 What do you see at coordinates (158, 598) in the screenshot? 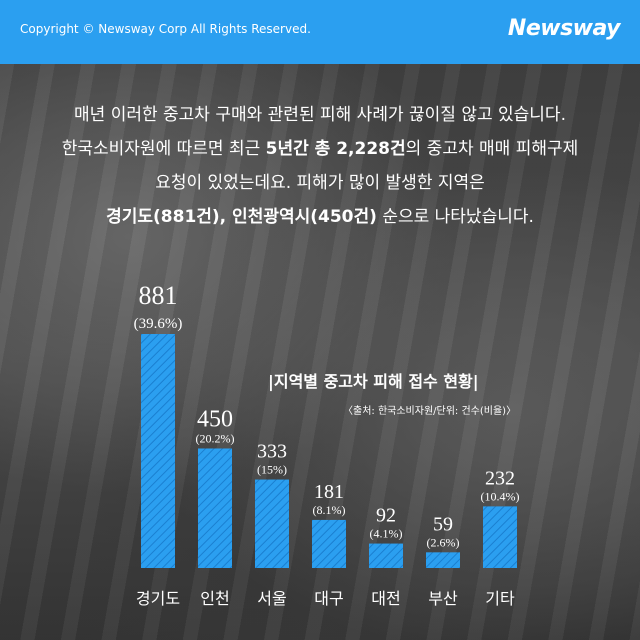
I see `category-label-1: 경기도` at bounding box center [158, 598].